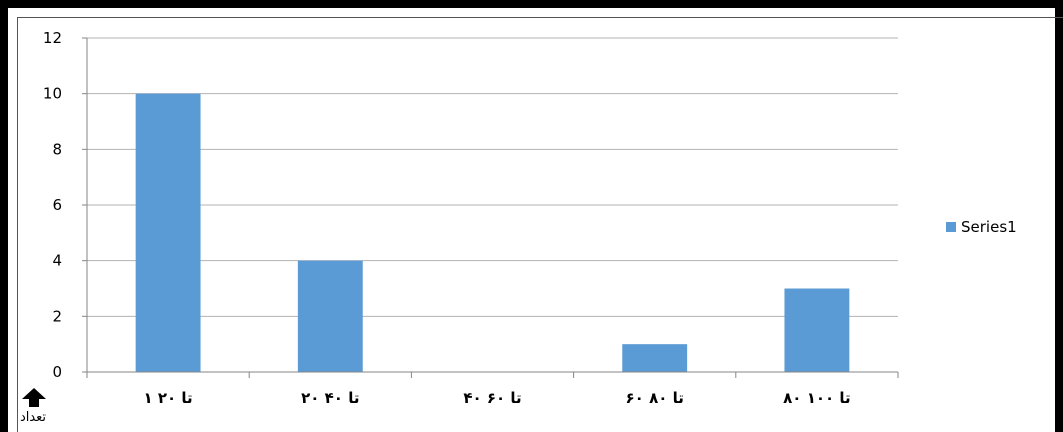  Describe the element at coordinates (57, 261) in the screenshot. I see `y-tick-label: 4` at that location.